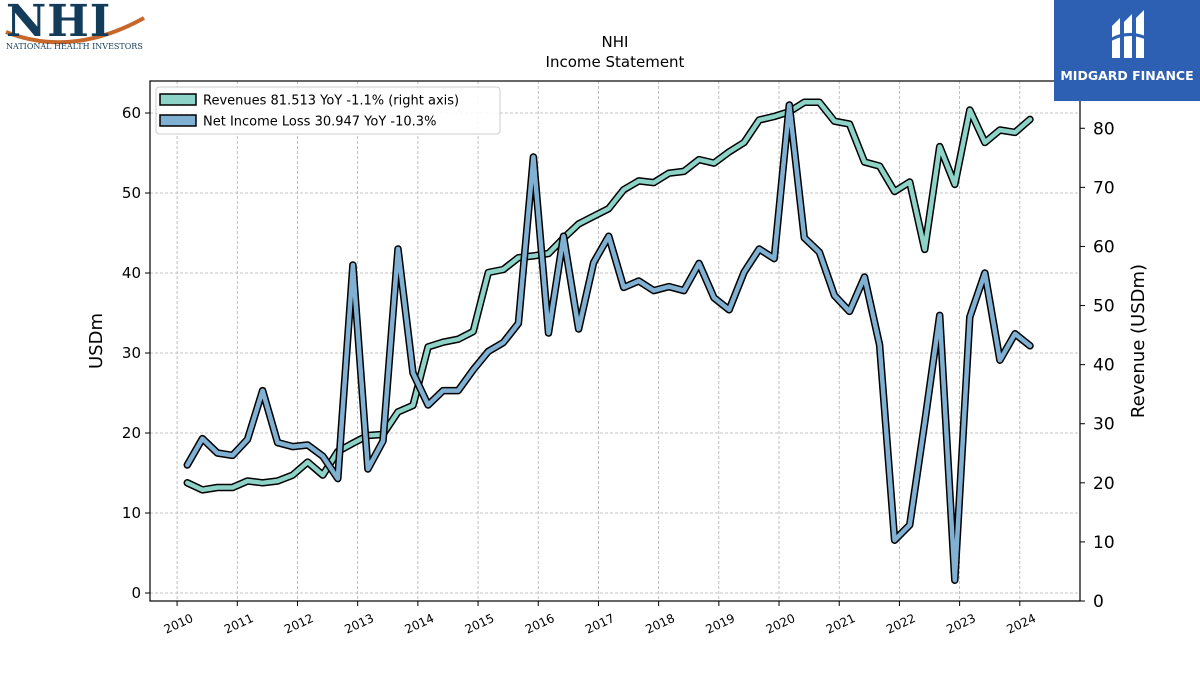 This screenshot has height=675, width=1200. I want to click on y-right-tick-label: 80, so click(1104, 129).